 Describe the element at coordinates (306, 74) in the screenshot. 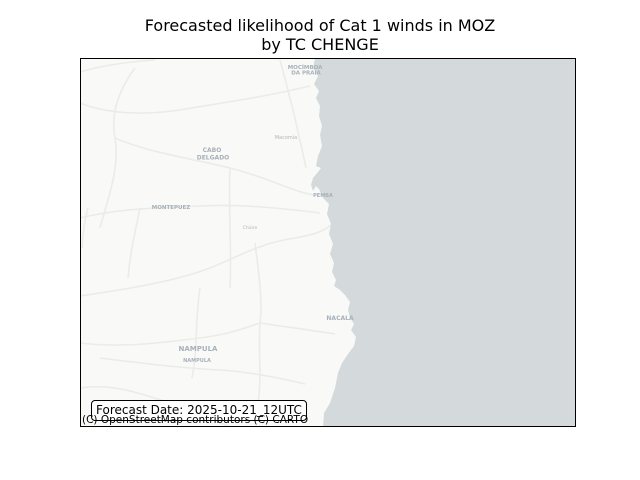

I see `place-label-line: DA PRAIA` at that location.